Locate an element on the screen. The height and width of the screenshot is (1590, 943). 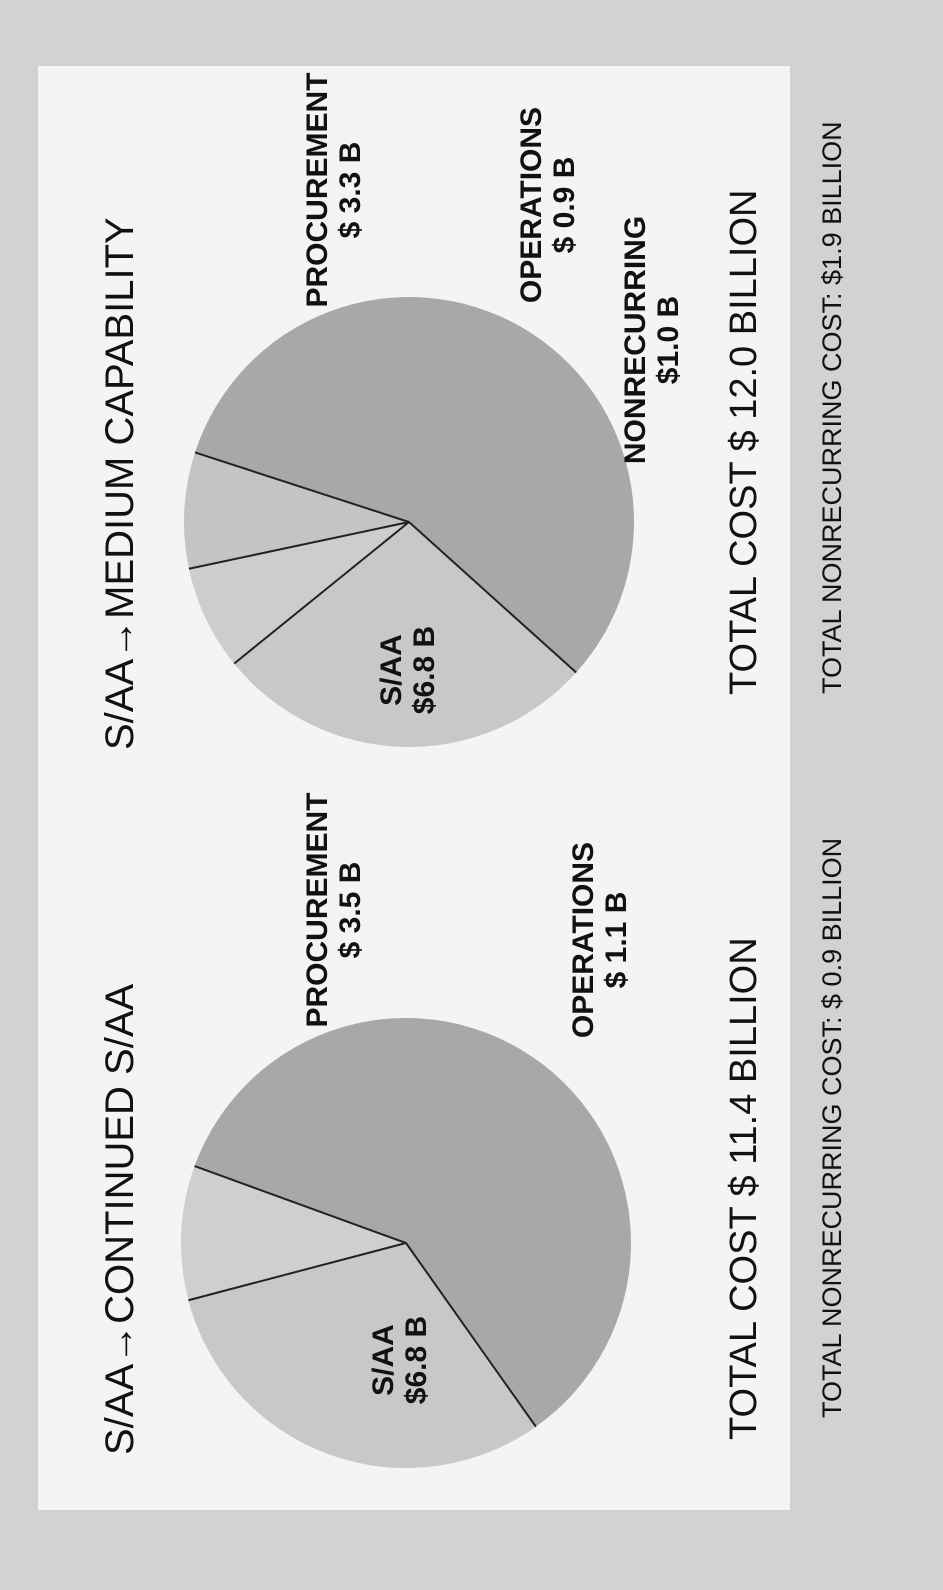
pie-slice-operations is located at coordinates (293, 1233).